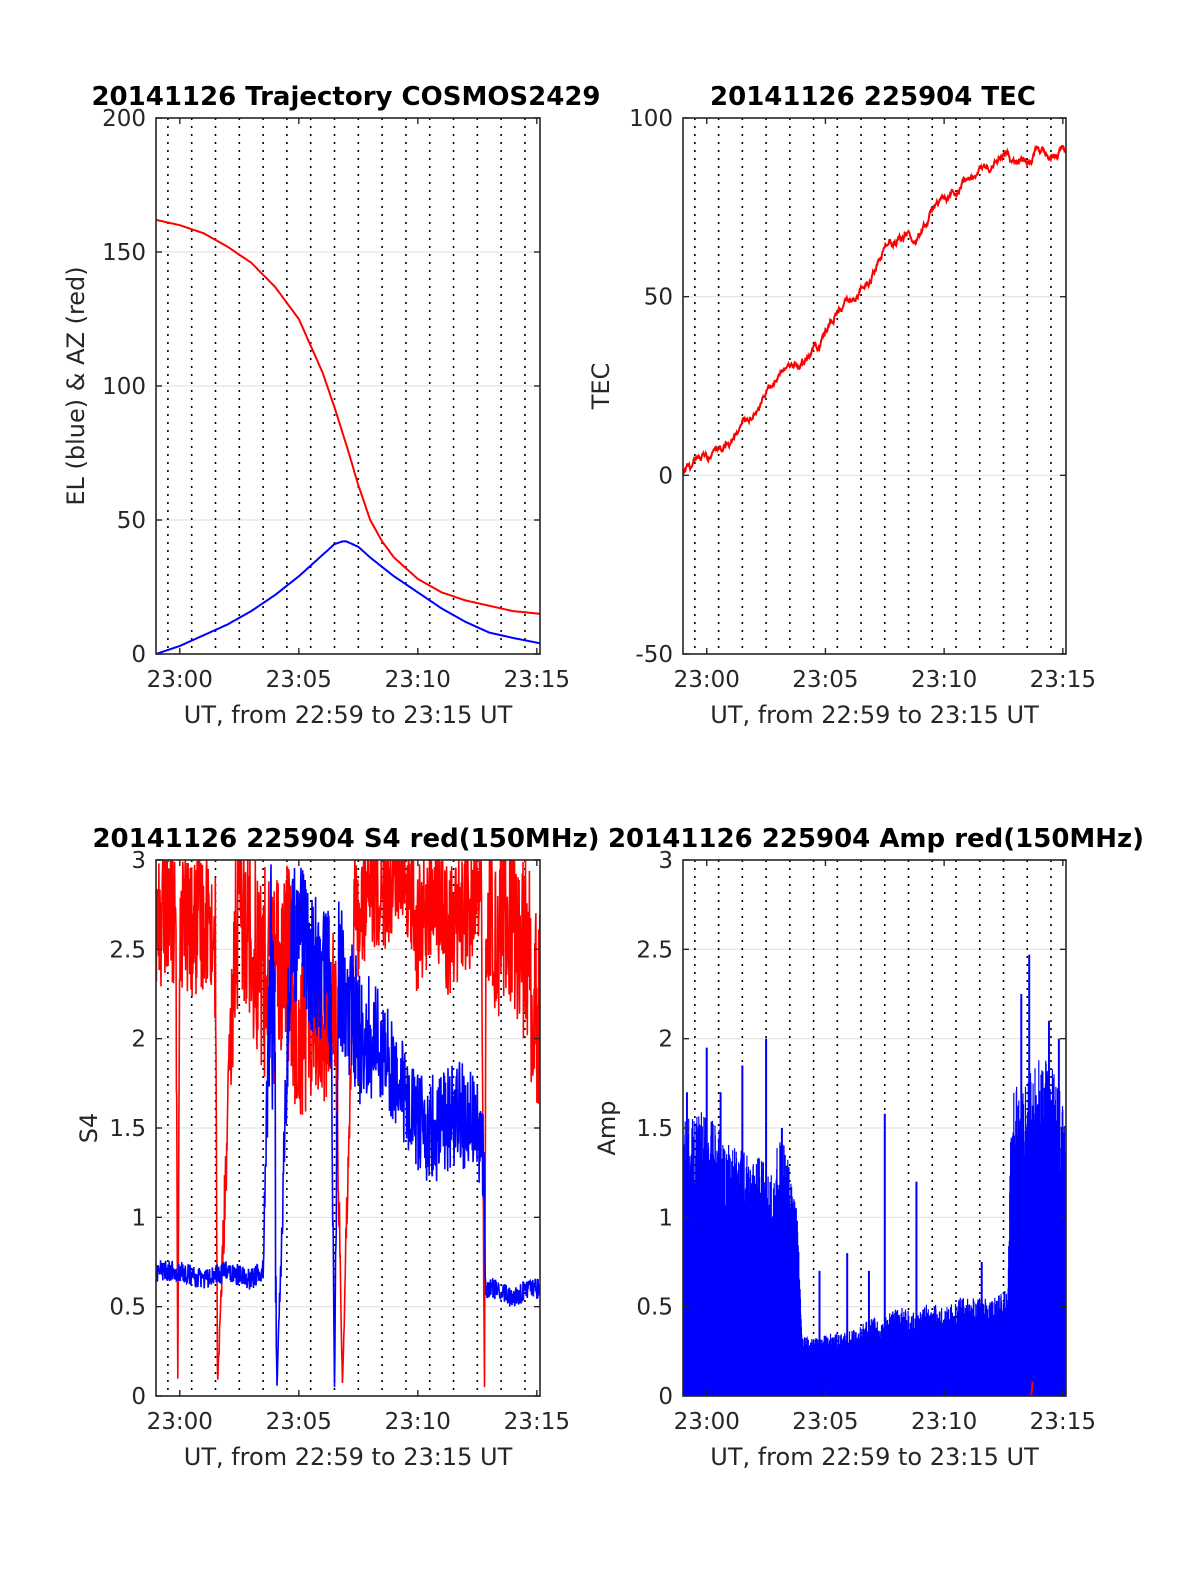  What do you see at coordinates (1032, 1388) in the screenshot?
I see `amp-red-trace` at bounding box center [1032, 1388].